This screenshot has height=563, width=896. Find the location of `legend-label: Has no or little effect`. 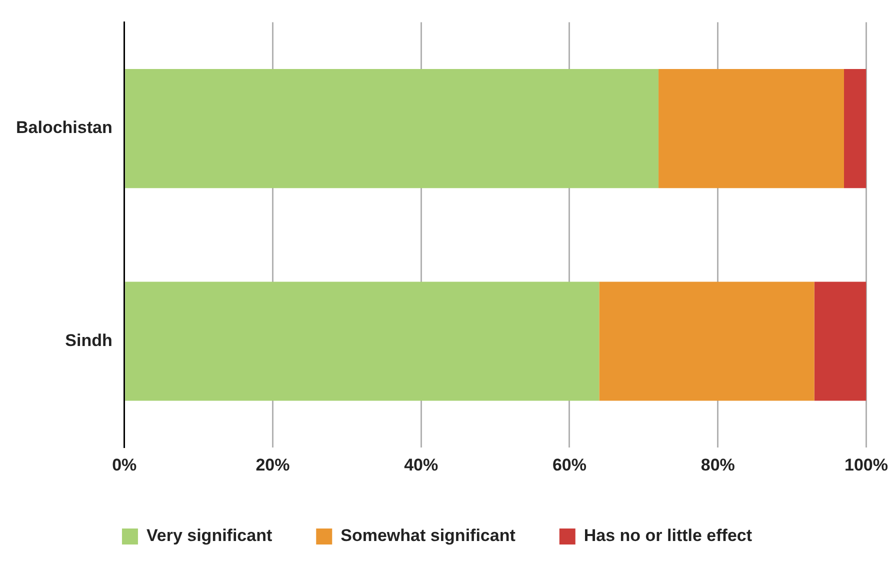

legend-label: Has no or little effect is located at coordinates (668, 536).